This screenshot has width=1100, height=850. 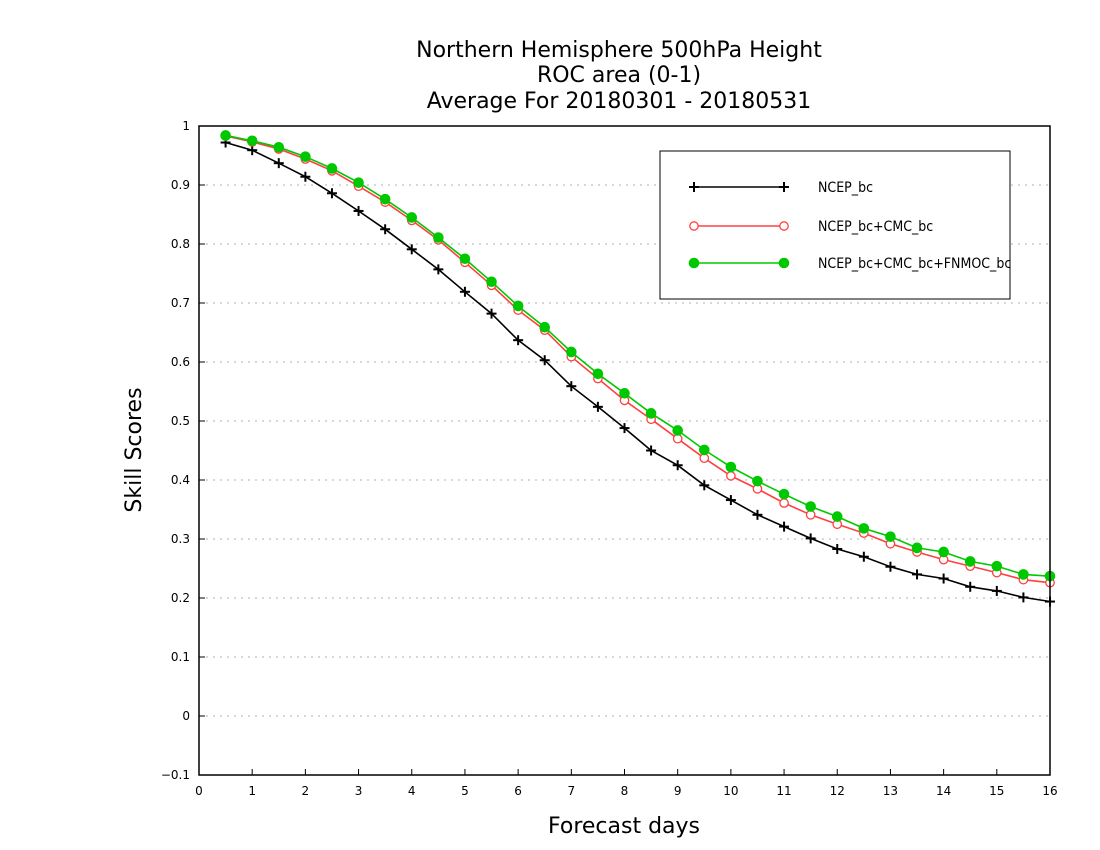 What do you see at coordinates (180, 480) in the screenshot?
I see `y-tick-label: 0.4` at bounding box center [180, 480].